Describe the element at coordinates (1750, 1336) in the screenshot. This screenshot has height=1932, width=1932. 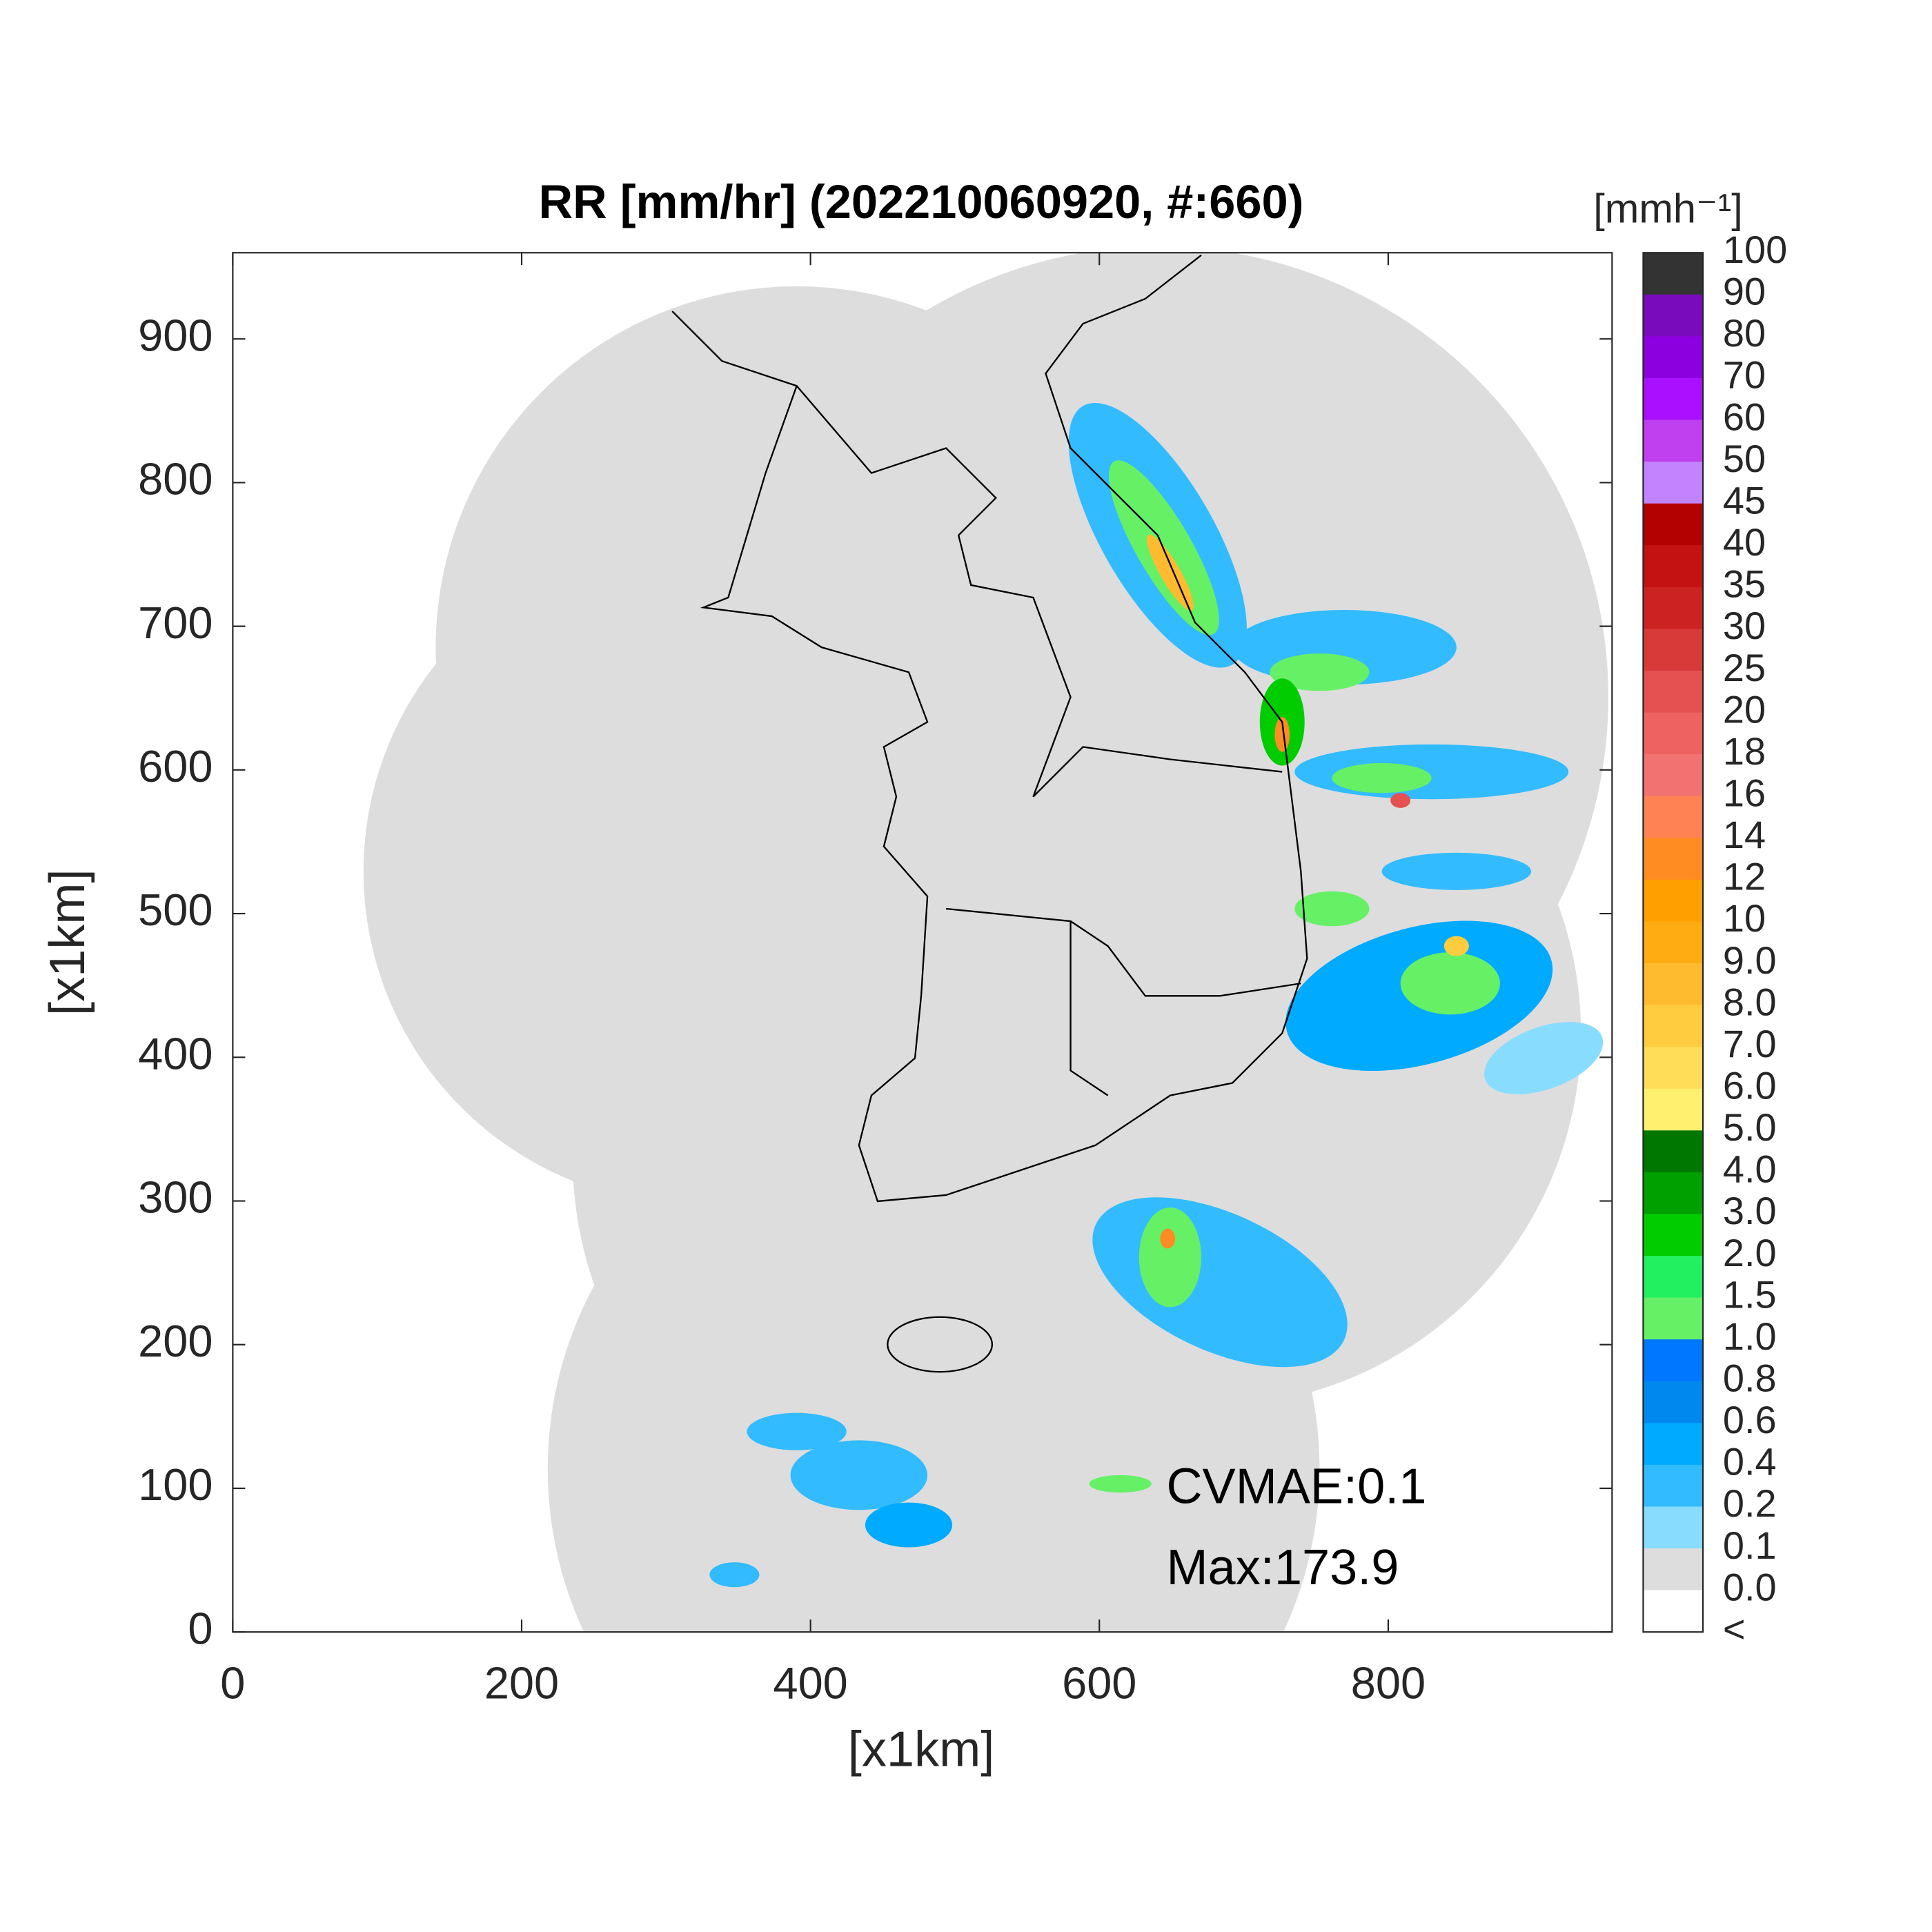
I see `colorbar-label: 1.0` at that location.